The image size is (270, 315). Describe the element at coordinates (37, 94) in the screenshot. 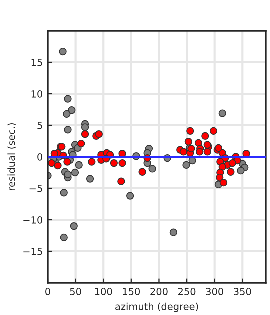

I see `y-tick-label: 10` at that location.